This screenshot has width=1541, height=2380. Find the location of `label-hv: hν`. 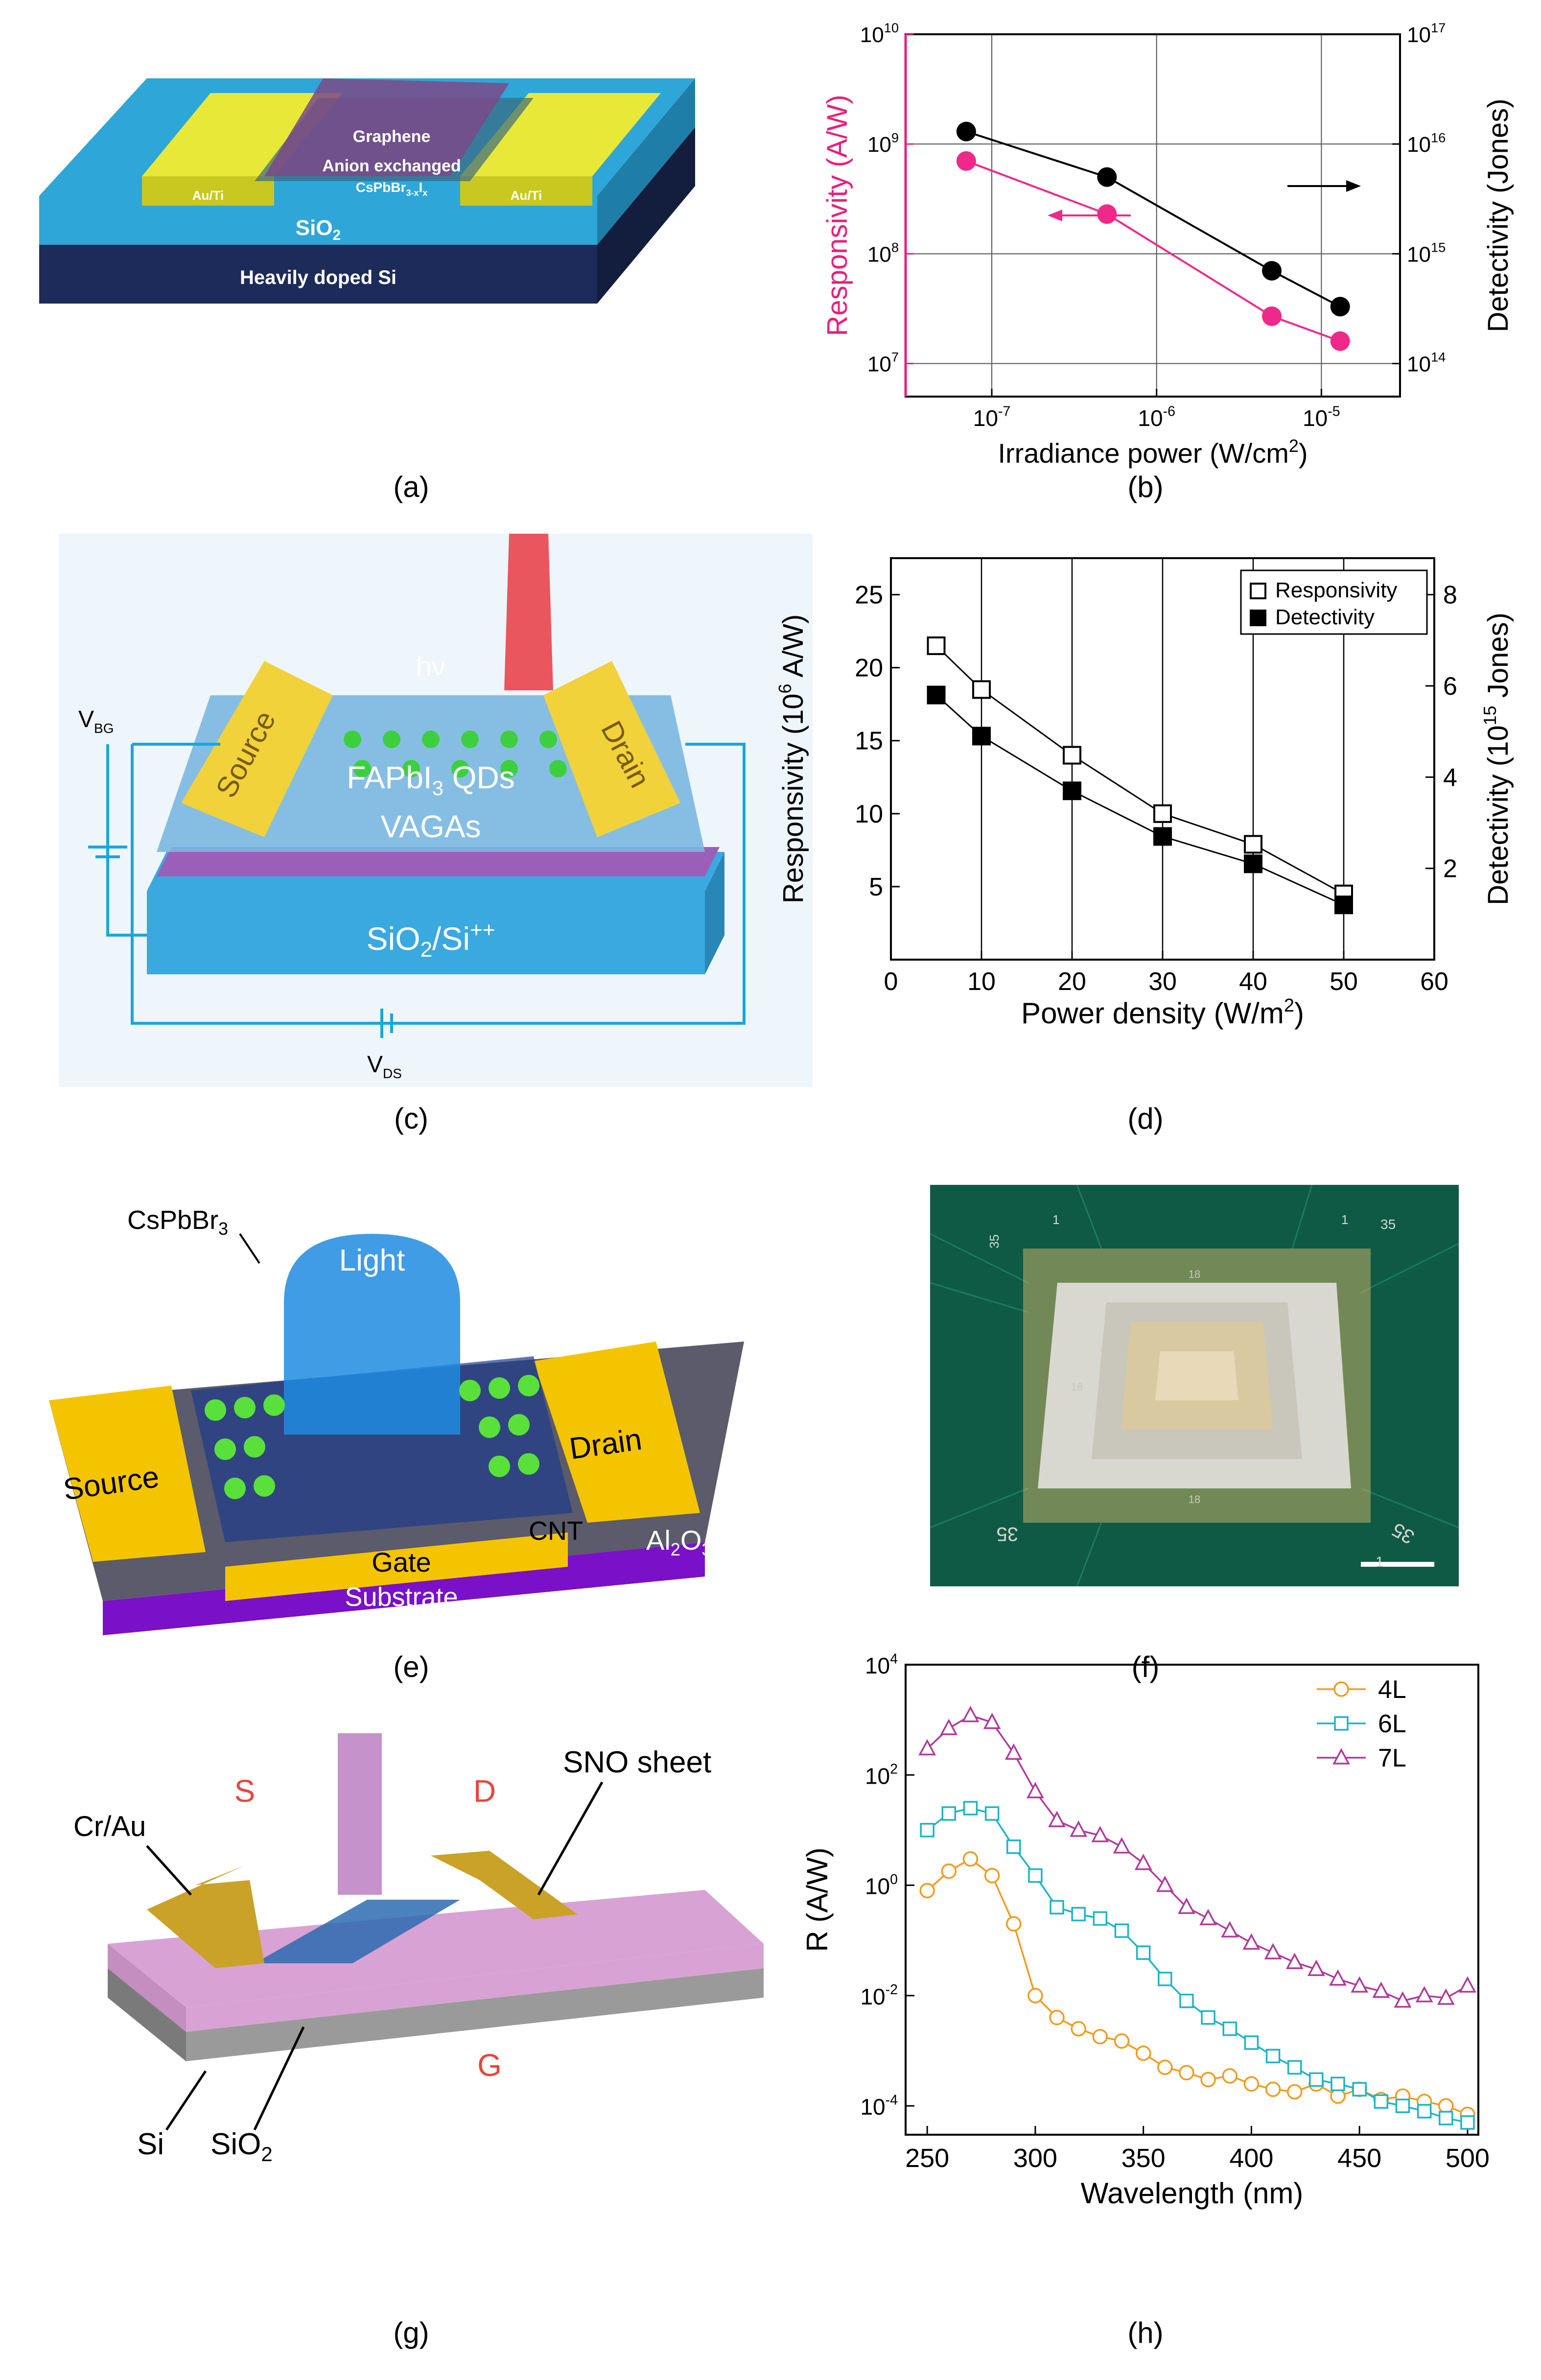

label-hv: hν is located at coordinates (430, 666).